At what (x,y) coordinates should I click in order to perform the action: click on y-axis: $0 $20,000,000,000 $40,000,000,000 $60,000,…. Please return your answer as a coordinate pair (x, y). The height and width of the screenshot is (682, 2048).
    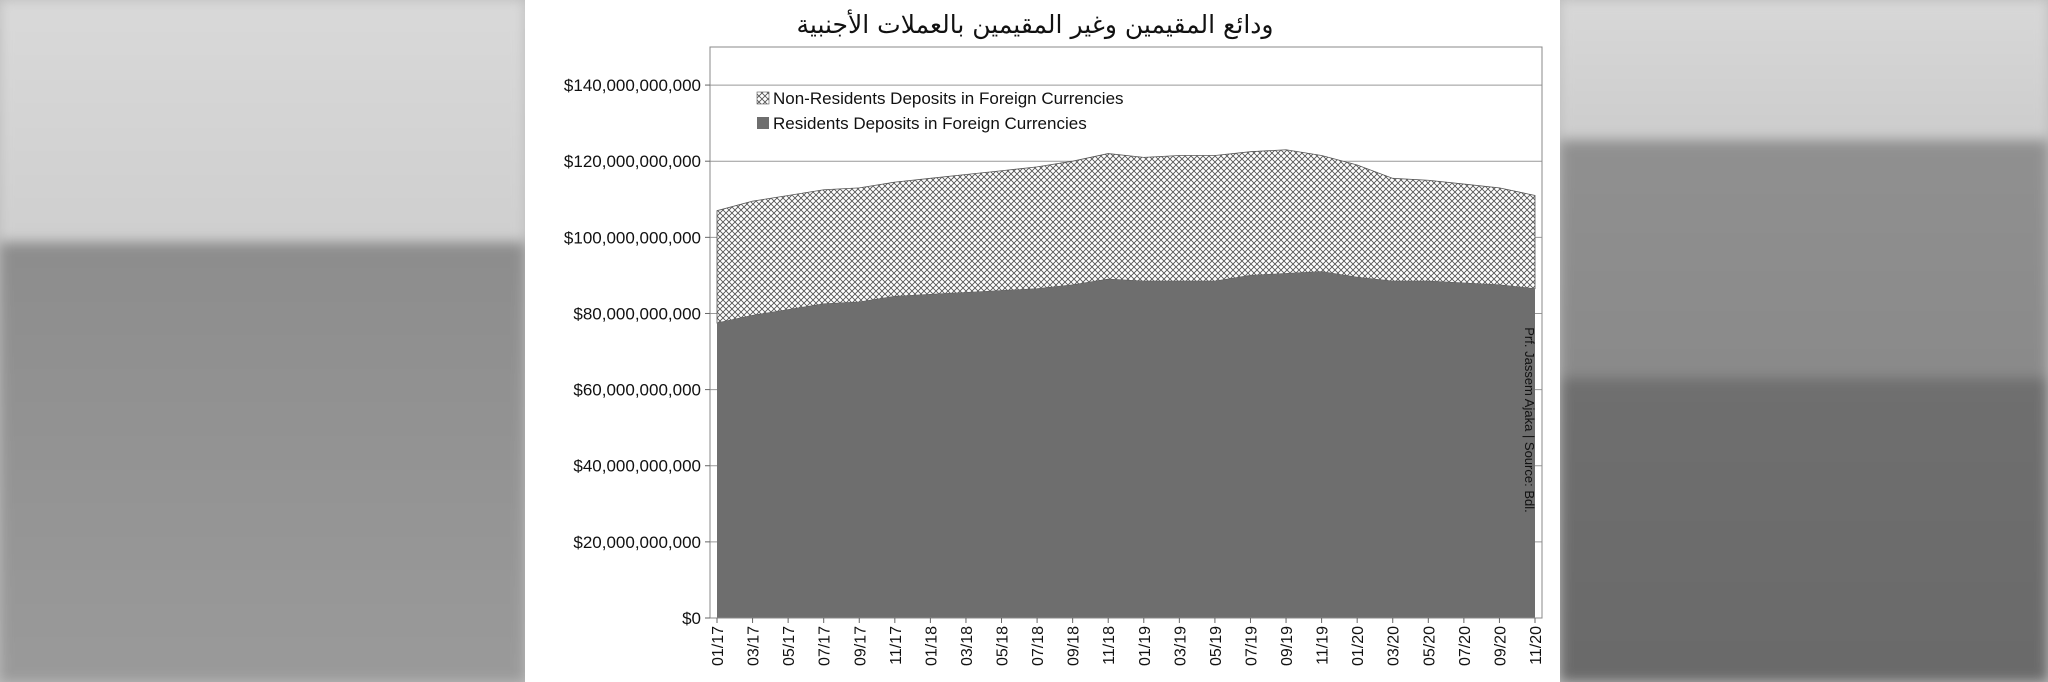
    Looking at the image, I should click on (637, 352).